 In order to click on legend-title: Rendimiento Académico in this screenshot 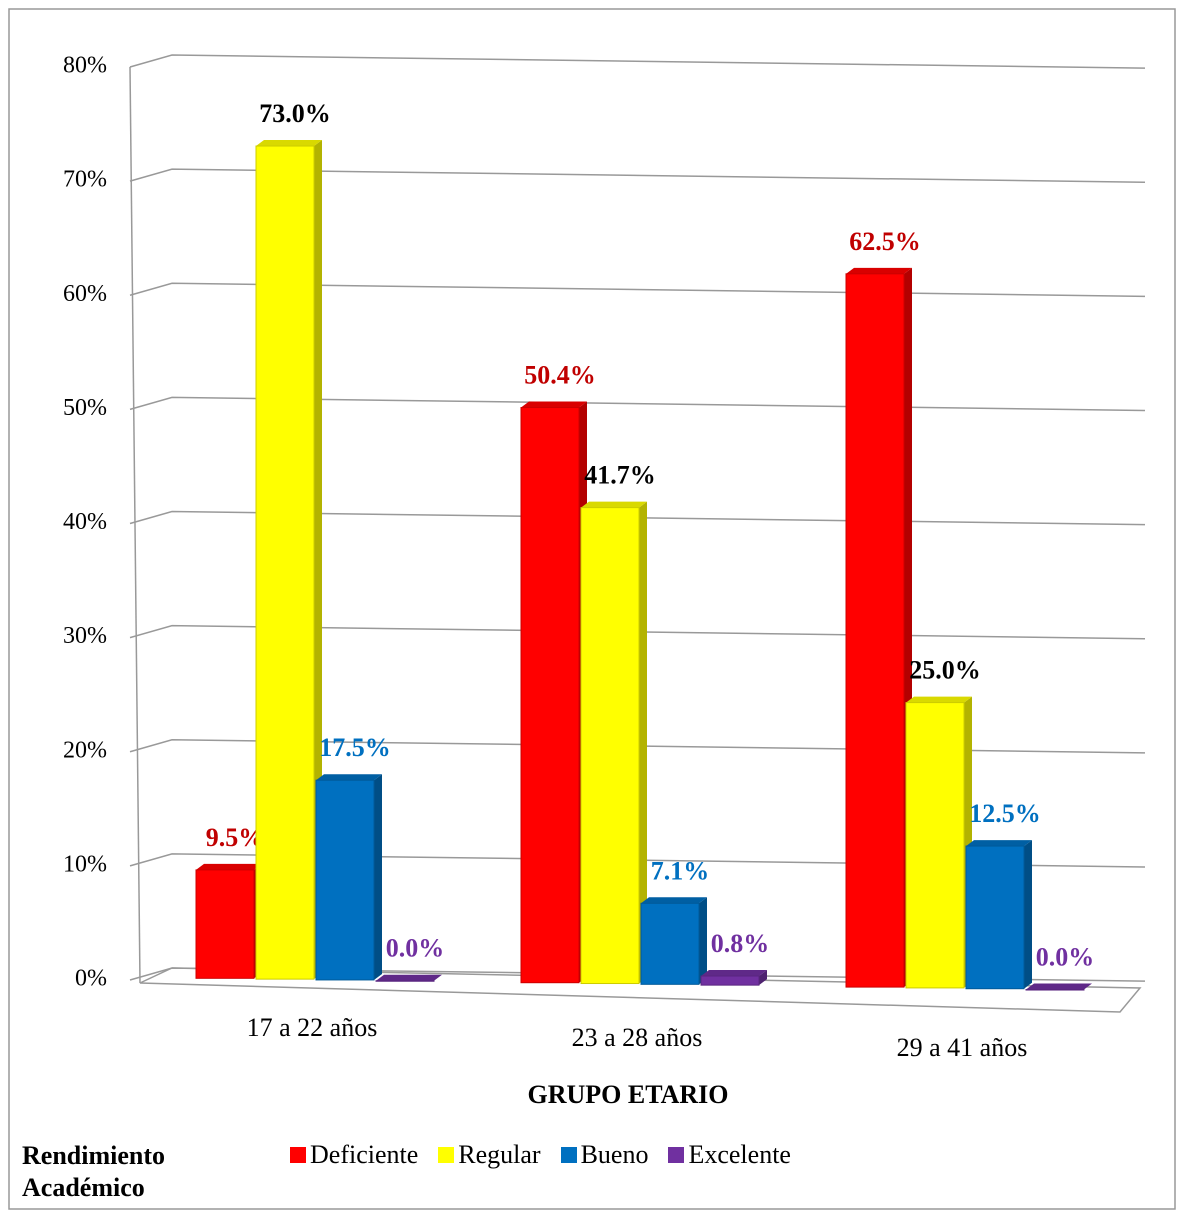, I will do `click(93, 1171)`.